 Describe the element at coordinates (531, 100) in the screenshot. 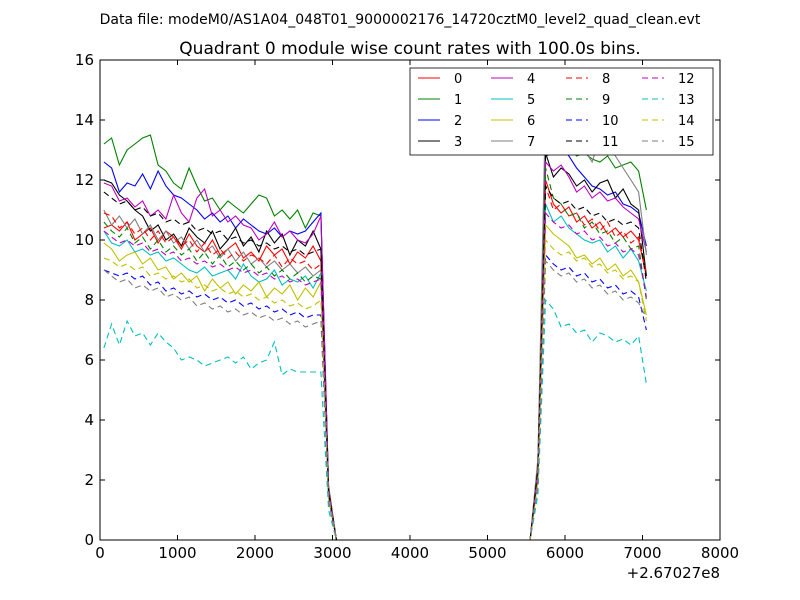

I see `legend-label-5: 5` at that location.